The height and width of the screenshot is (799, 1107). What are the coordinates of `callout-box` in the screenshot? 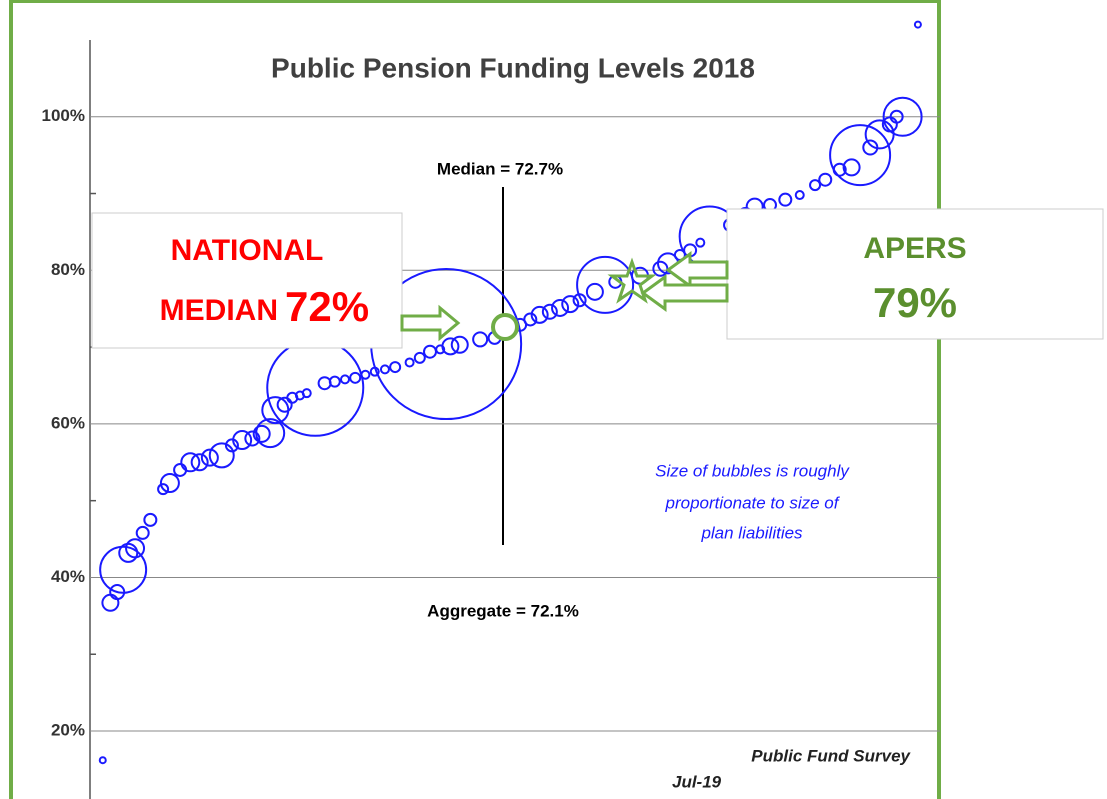 It's located at (247, 280).